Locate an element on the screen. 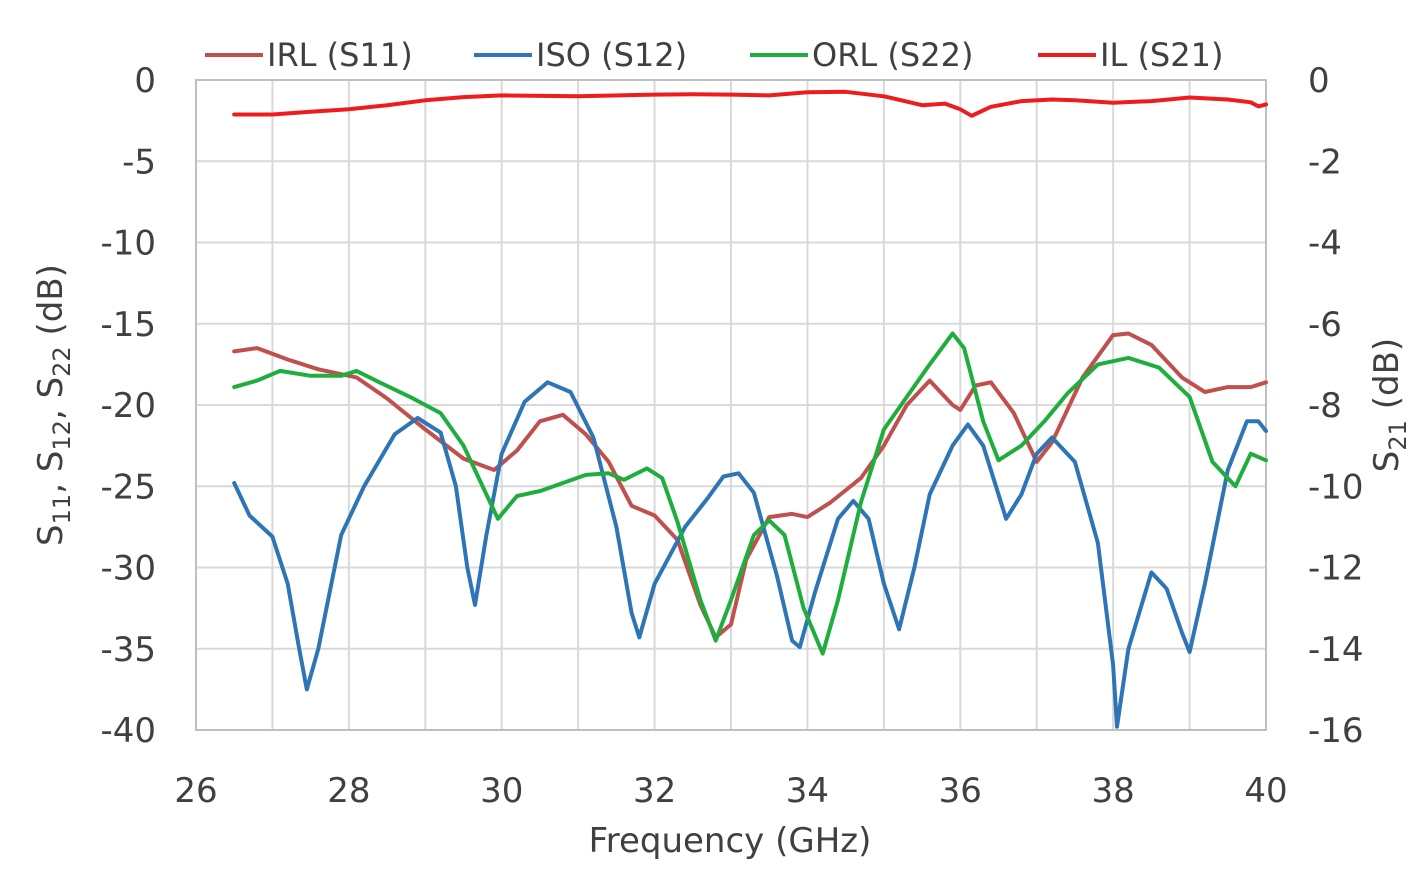 This screenshot has width=1418, height=870. y-left-tick-label: -25 is located at coordinates (128, 487).